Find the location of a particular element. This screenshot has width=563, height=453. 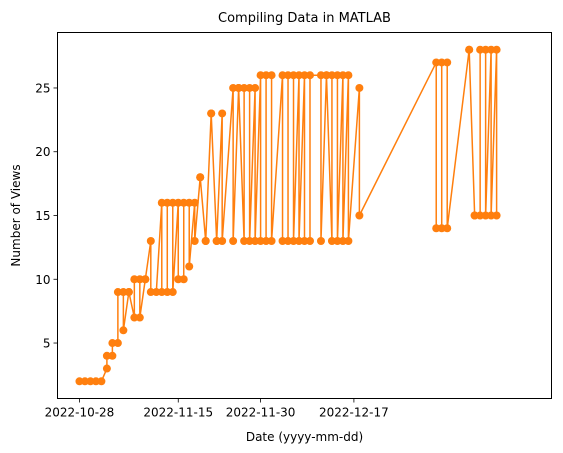

x-tick-label: 2022-11-30 is located at coordinates (261, 413).